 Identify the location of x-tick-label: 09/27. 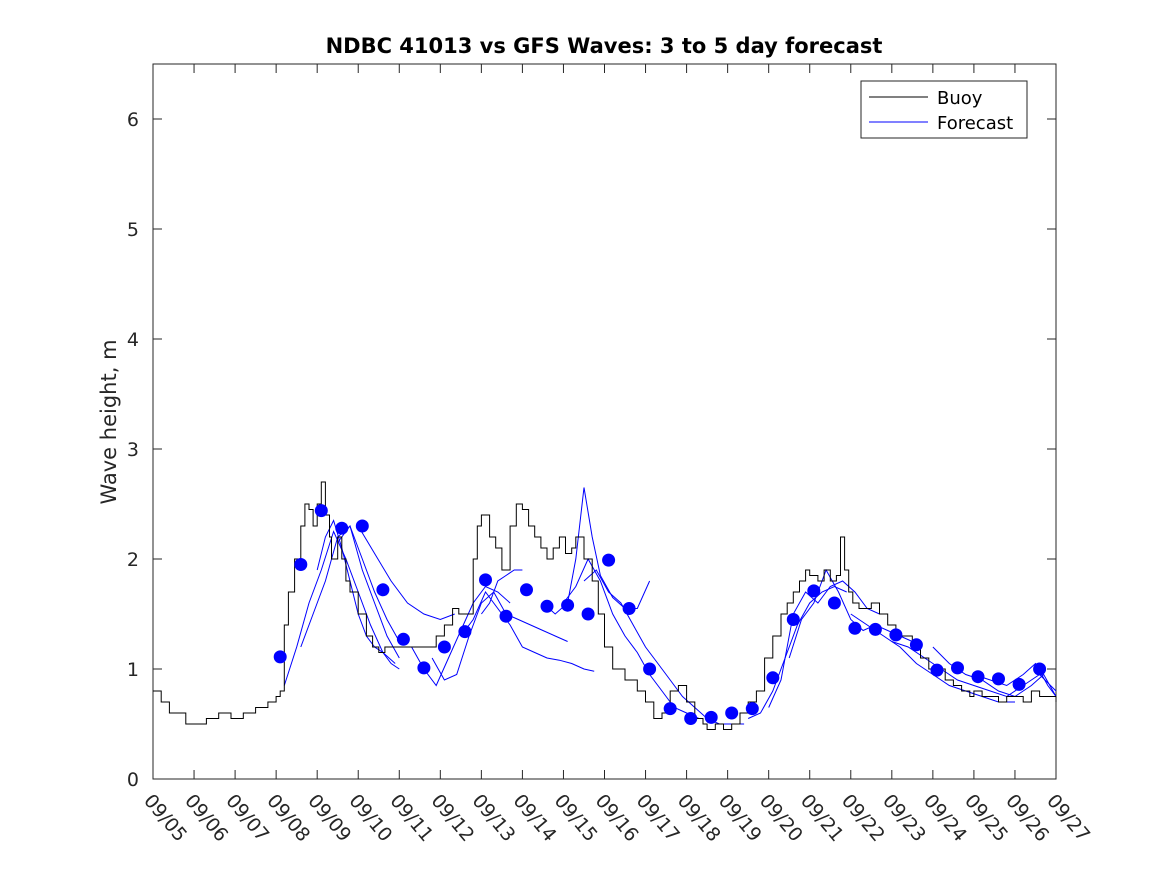
(1068, 818).